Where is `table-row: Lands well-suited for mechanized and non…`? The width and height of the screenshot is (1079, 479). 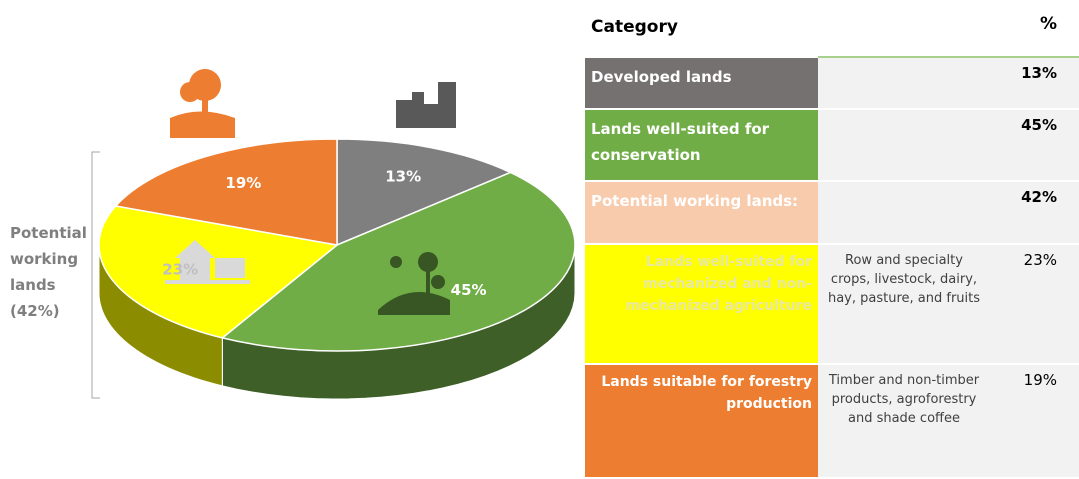
table-row: Lands well-suited for mechanized and non… is located at coordinates (832, 304).